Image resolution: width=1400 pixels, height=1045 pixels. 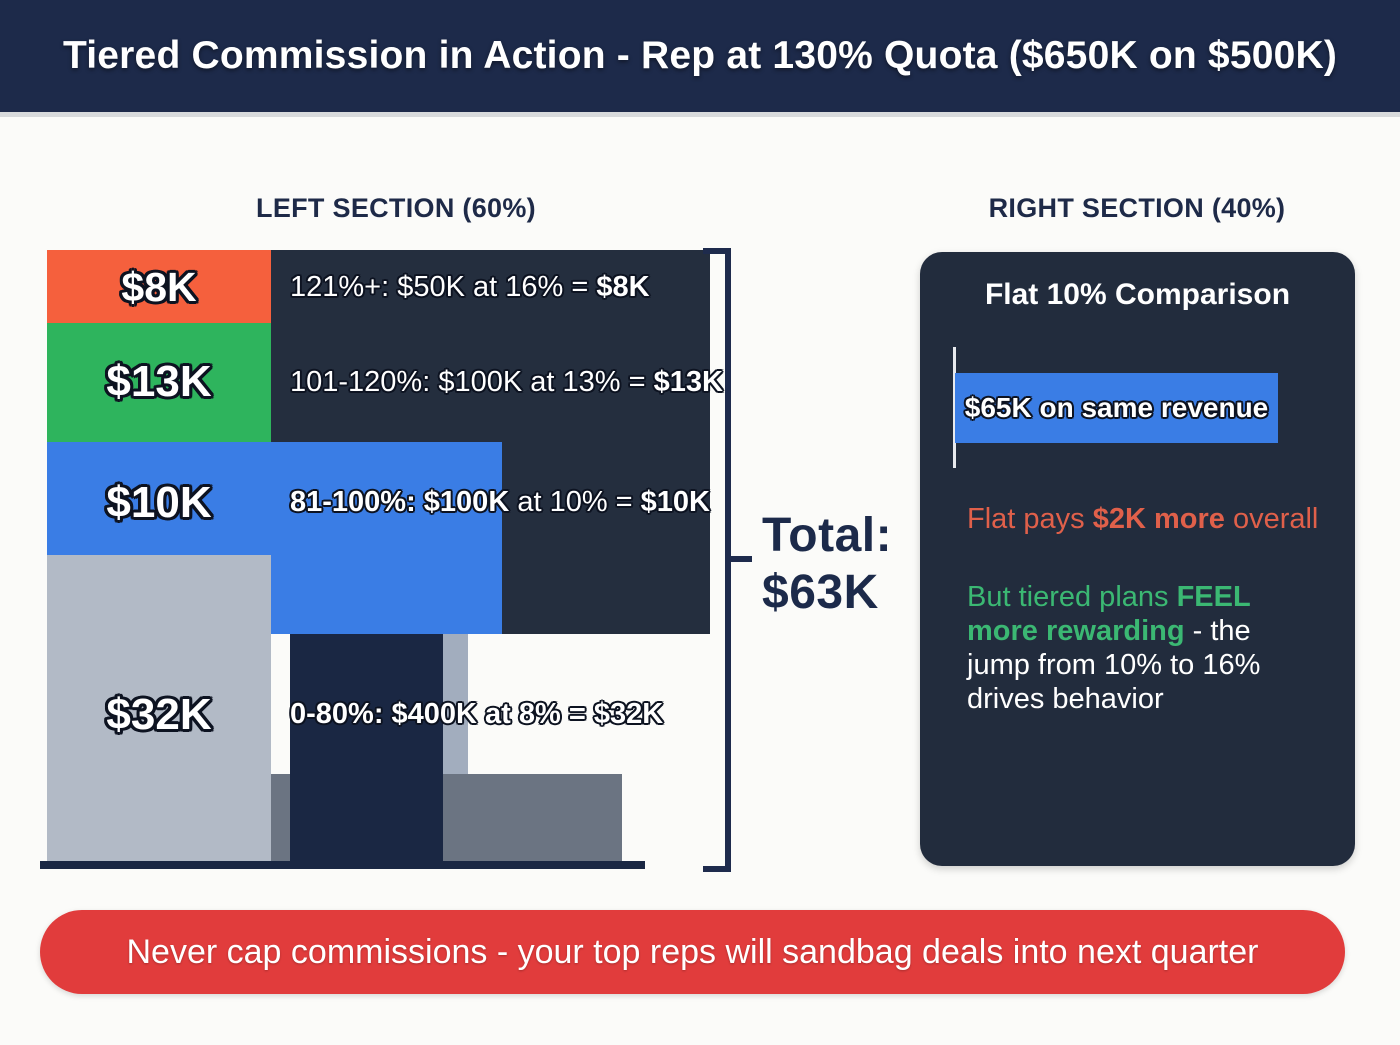 What do you see at coordinates (1137, 294) in the screenshot?
I see `card-title: Flat 10% Comparison` at bounding box center [1137, 294].